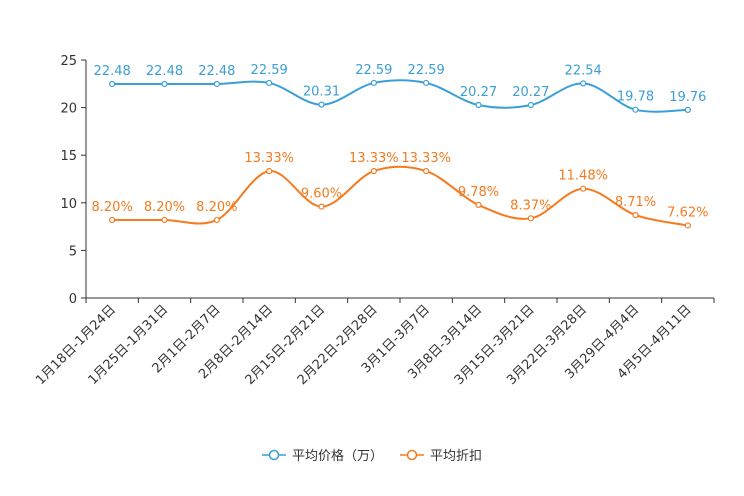 The height and width of the screenshot is (496, 744). What do you see at coordinates (456, 456) in the screenshot?
I see `legend-label: 平均折扣` at bounding box center [456, 456].